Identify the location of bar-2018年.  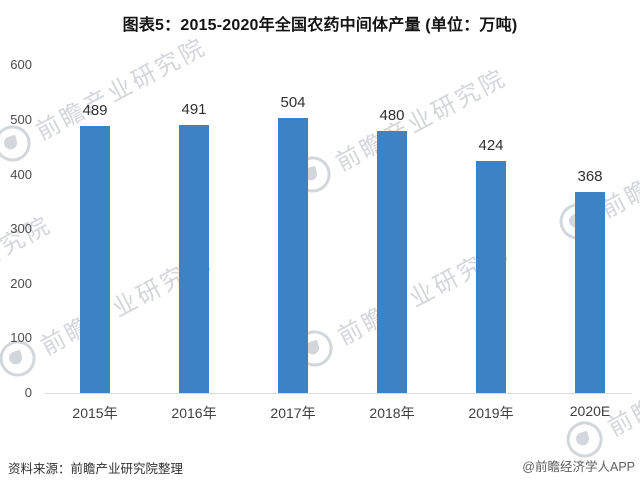
(392, 261).